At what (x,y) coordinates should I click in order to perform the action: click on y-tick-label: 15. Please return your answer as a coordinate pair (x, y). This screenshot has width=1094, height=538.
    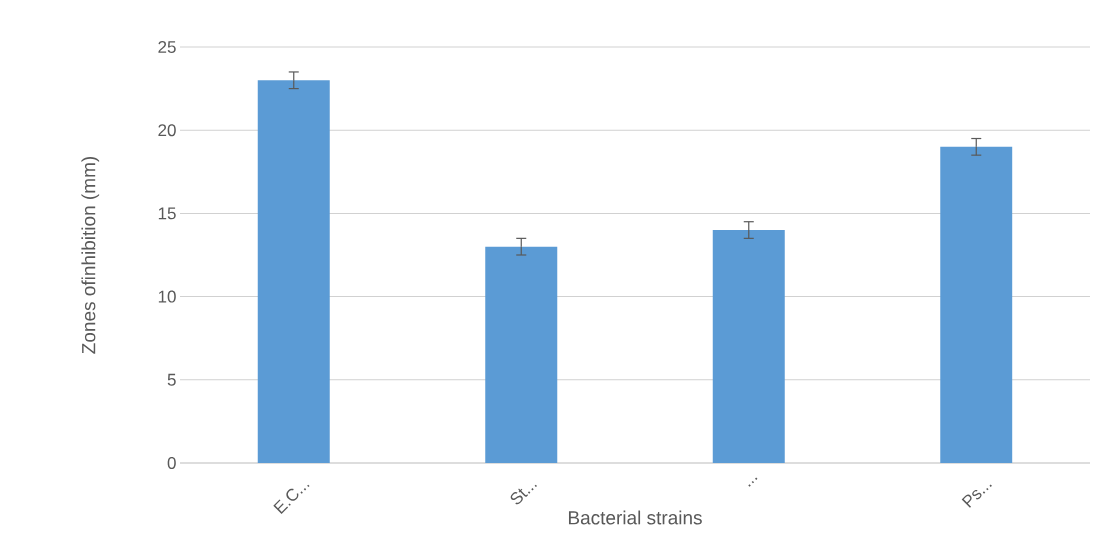
    Looking at the image, I should click on (167, 213).